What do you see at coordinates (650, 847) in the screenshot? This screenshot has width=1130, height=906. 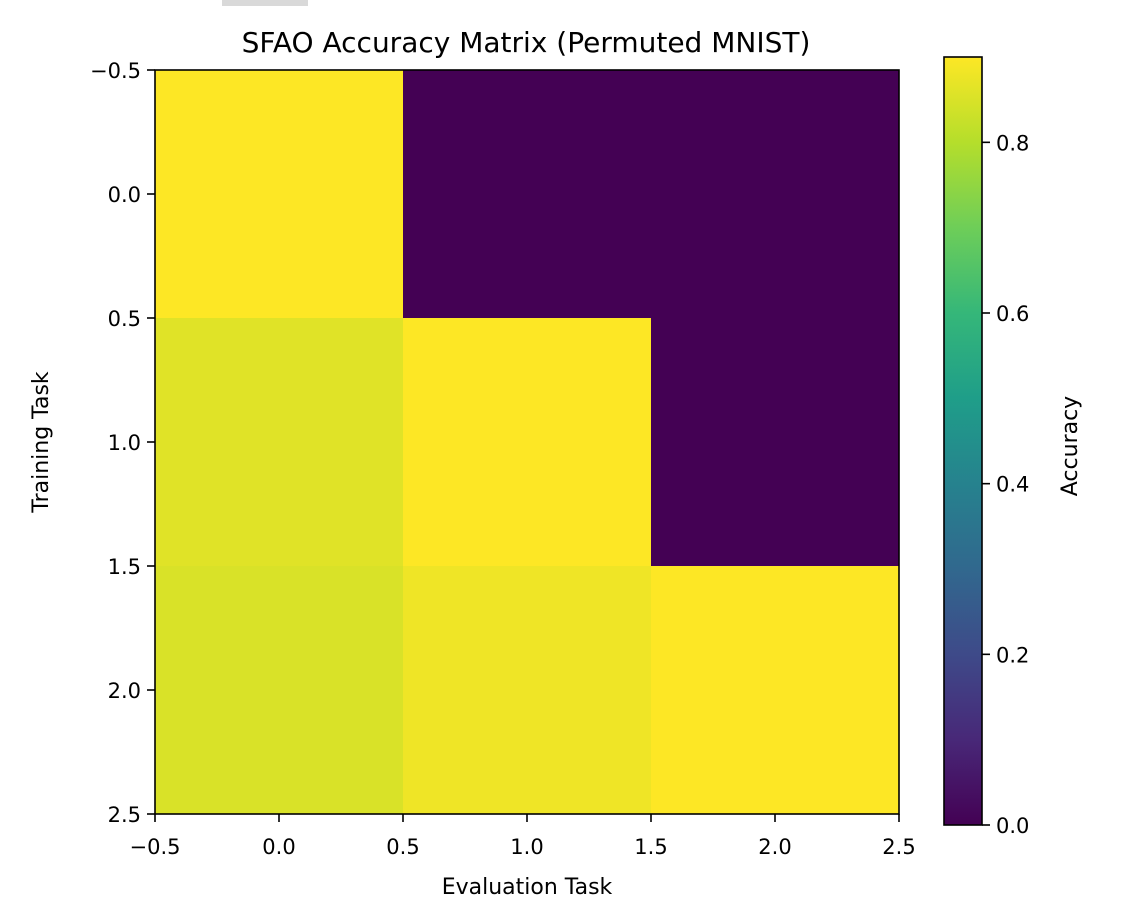 I see `x-tick-label-4: 1.5` at bounding box center [650, 847].